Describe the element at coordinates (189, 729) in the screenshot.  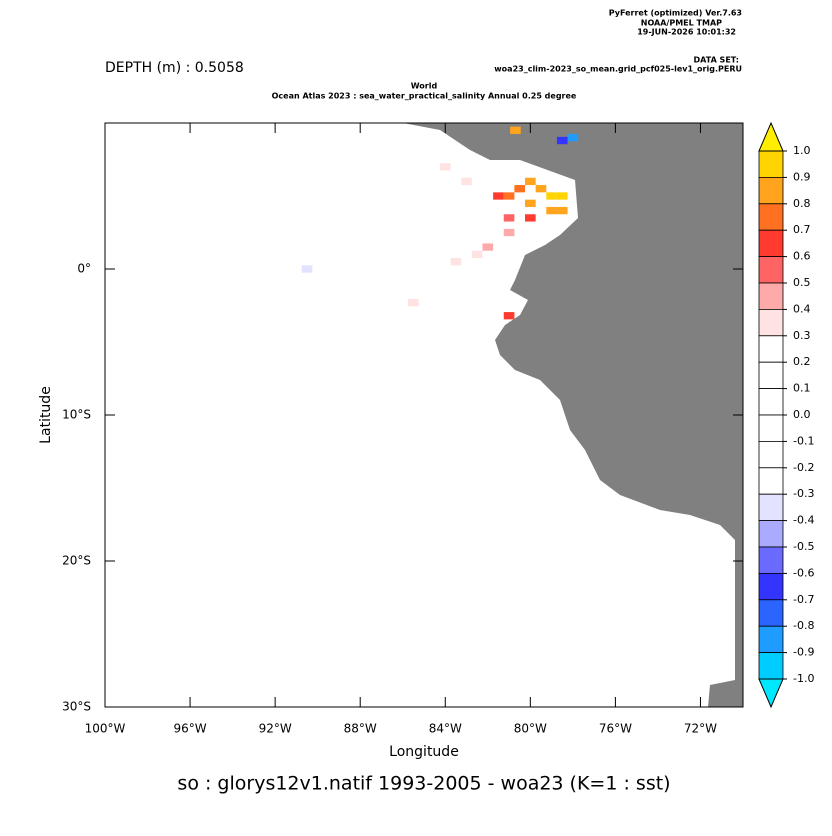
I see `x-tick-label: 96°W` at that location.